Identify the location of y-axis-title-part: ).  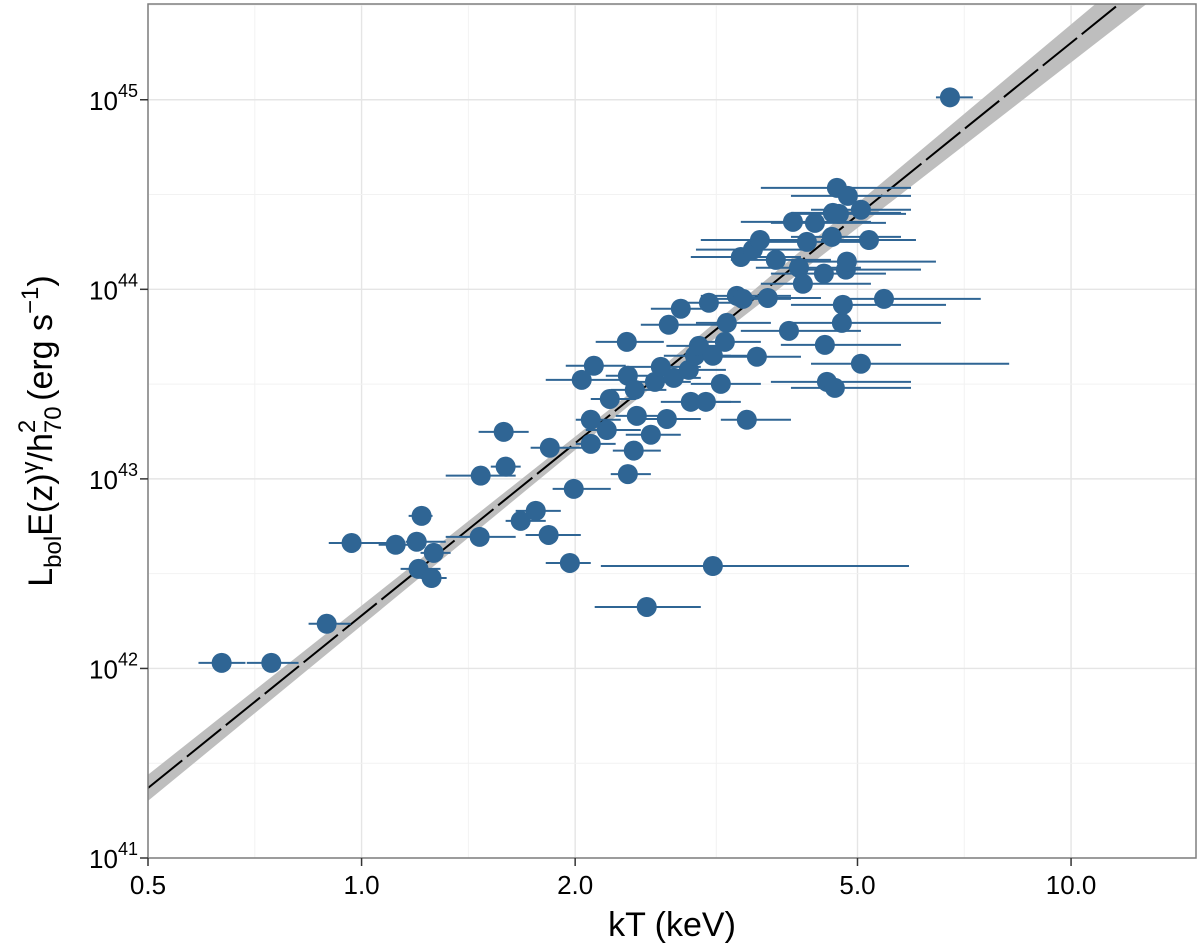
(41, 280).